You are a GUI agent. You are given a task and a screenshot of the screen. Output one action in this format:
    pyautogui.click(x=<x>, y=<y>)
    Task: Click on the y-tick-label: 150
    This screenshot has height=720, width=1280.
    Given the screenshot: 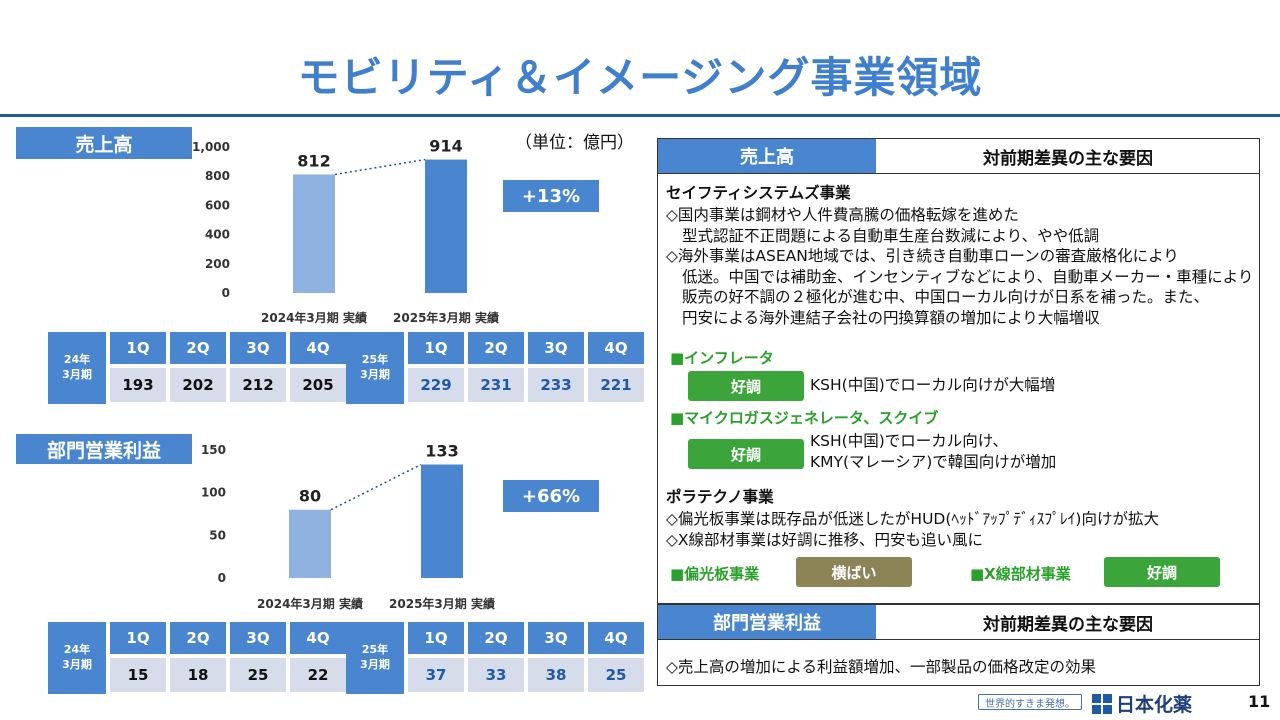 What is the action you would take?
    pyautogui.click(x=213, y=450)
    